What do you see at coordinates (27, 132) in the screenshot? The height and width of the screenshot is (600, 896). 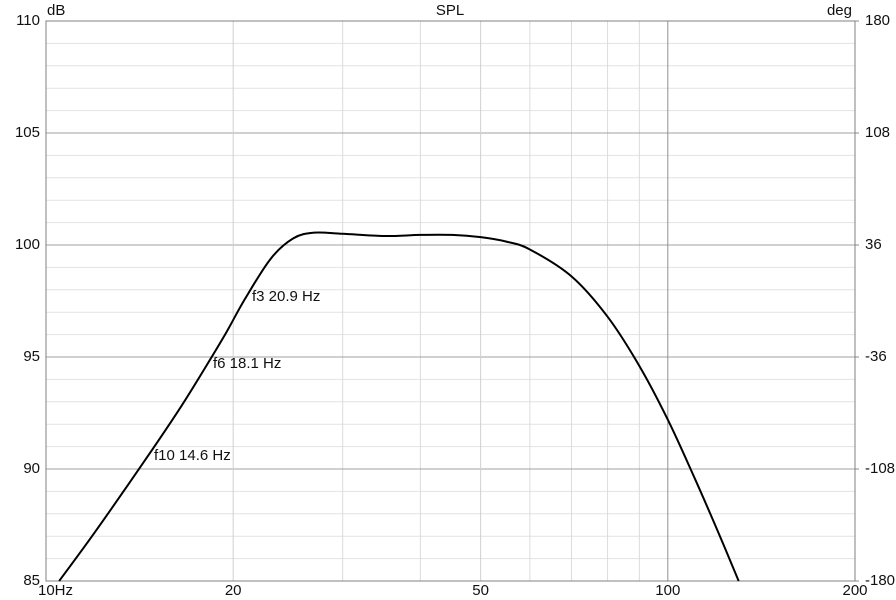 I see `y-tick-label: 105` at bounding box center [27, 132].